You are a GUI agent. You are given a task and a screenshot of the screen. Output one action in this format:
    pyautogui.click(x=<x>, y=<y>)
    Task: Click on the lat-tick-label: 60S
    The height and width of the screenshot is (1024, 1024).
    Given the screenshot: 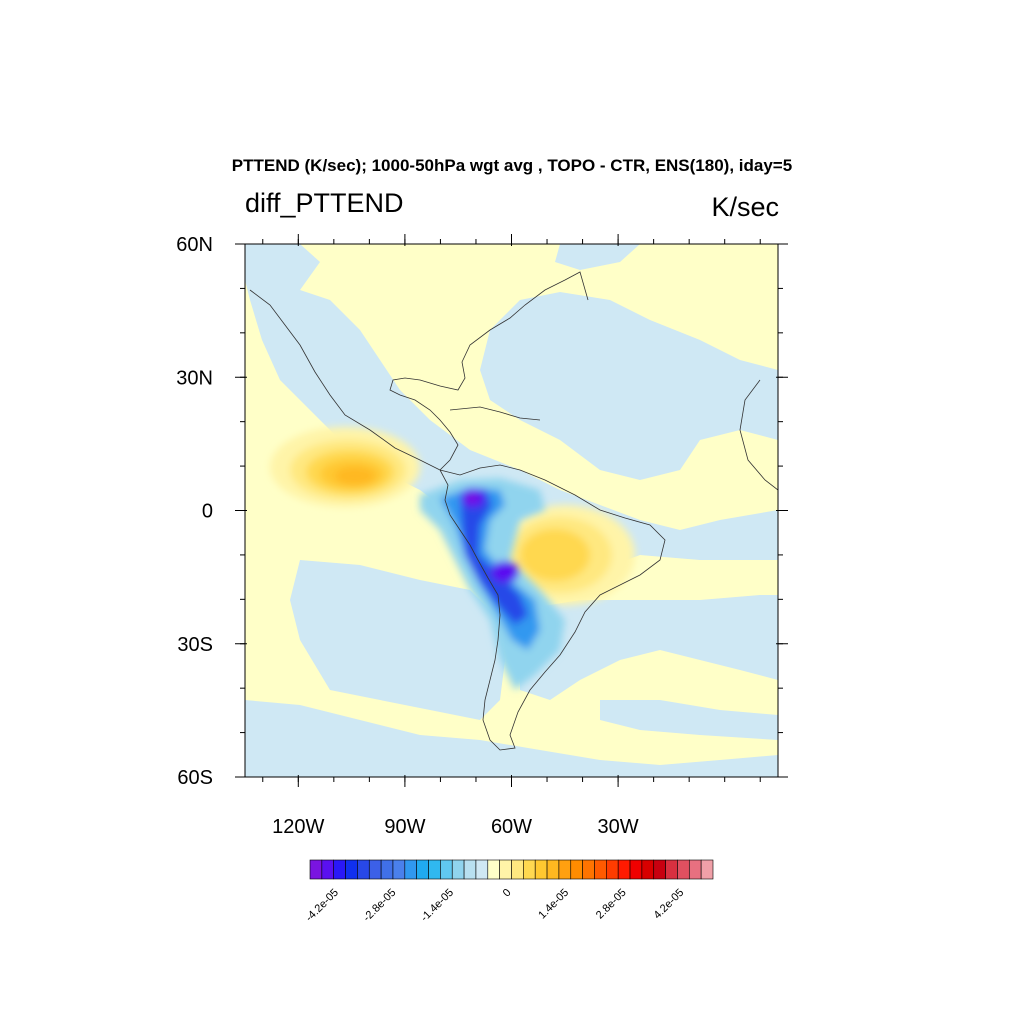 What is the action you would take?
    pyautogui.click(x=195, y=778)
    